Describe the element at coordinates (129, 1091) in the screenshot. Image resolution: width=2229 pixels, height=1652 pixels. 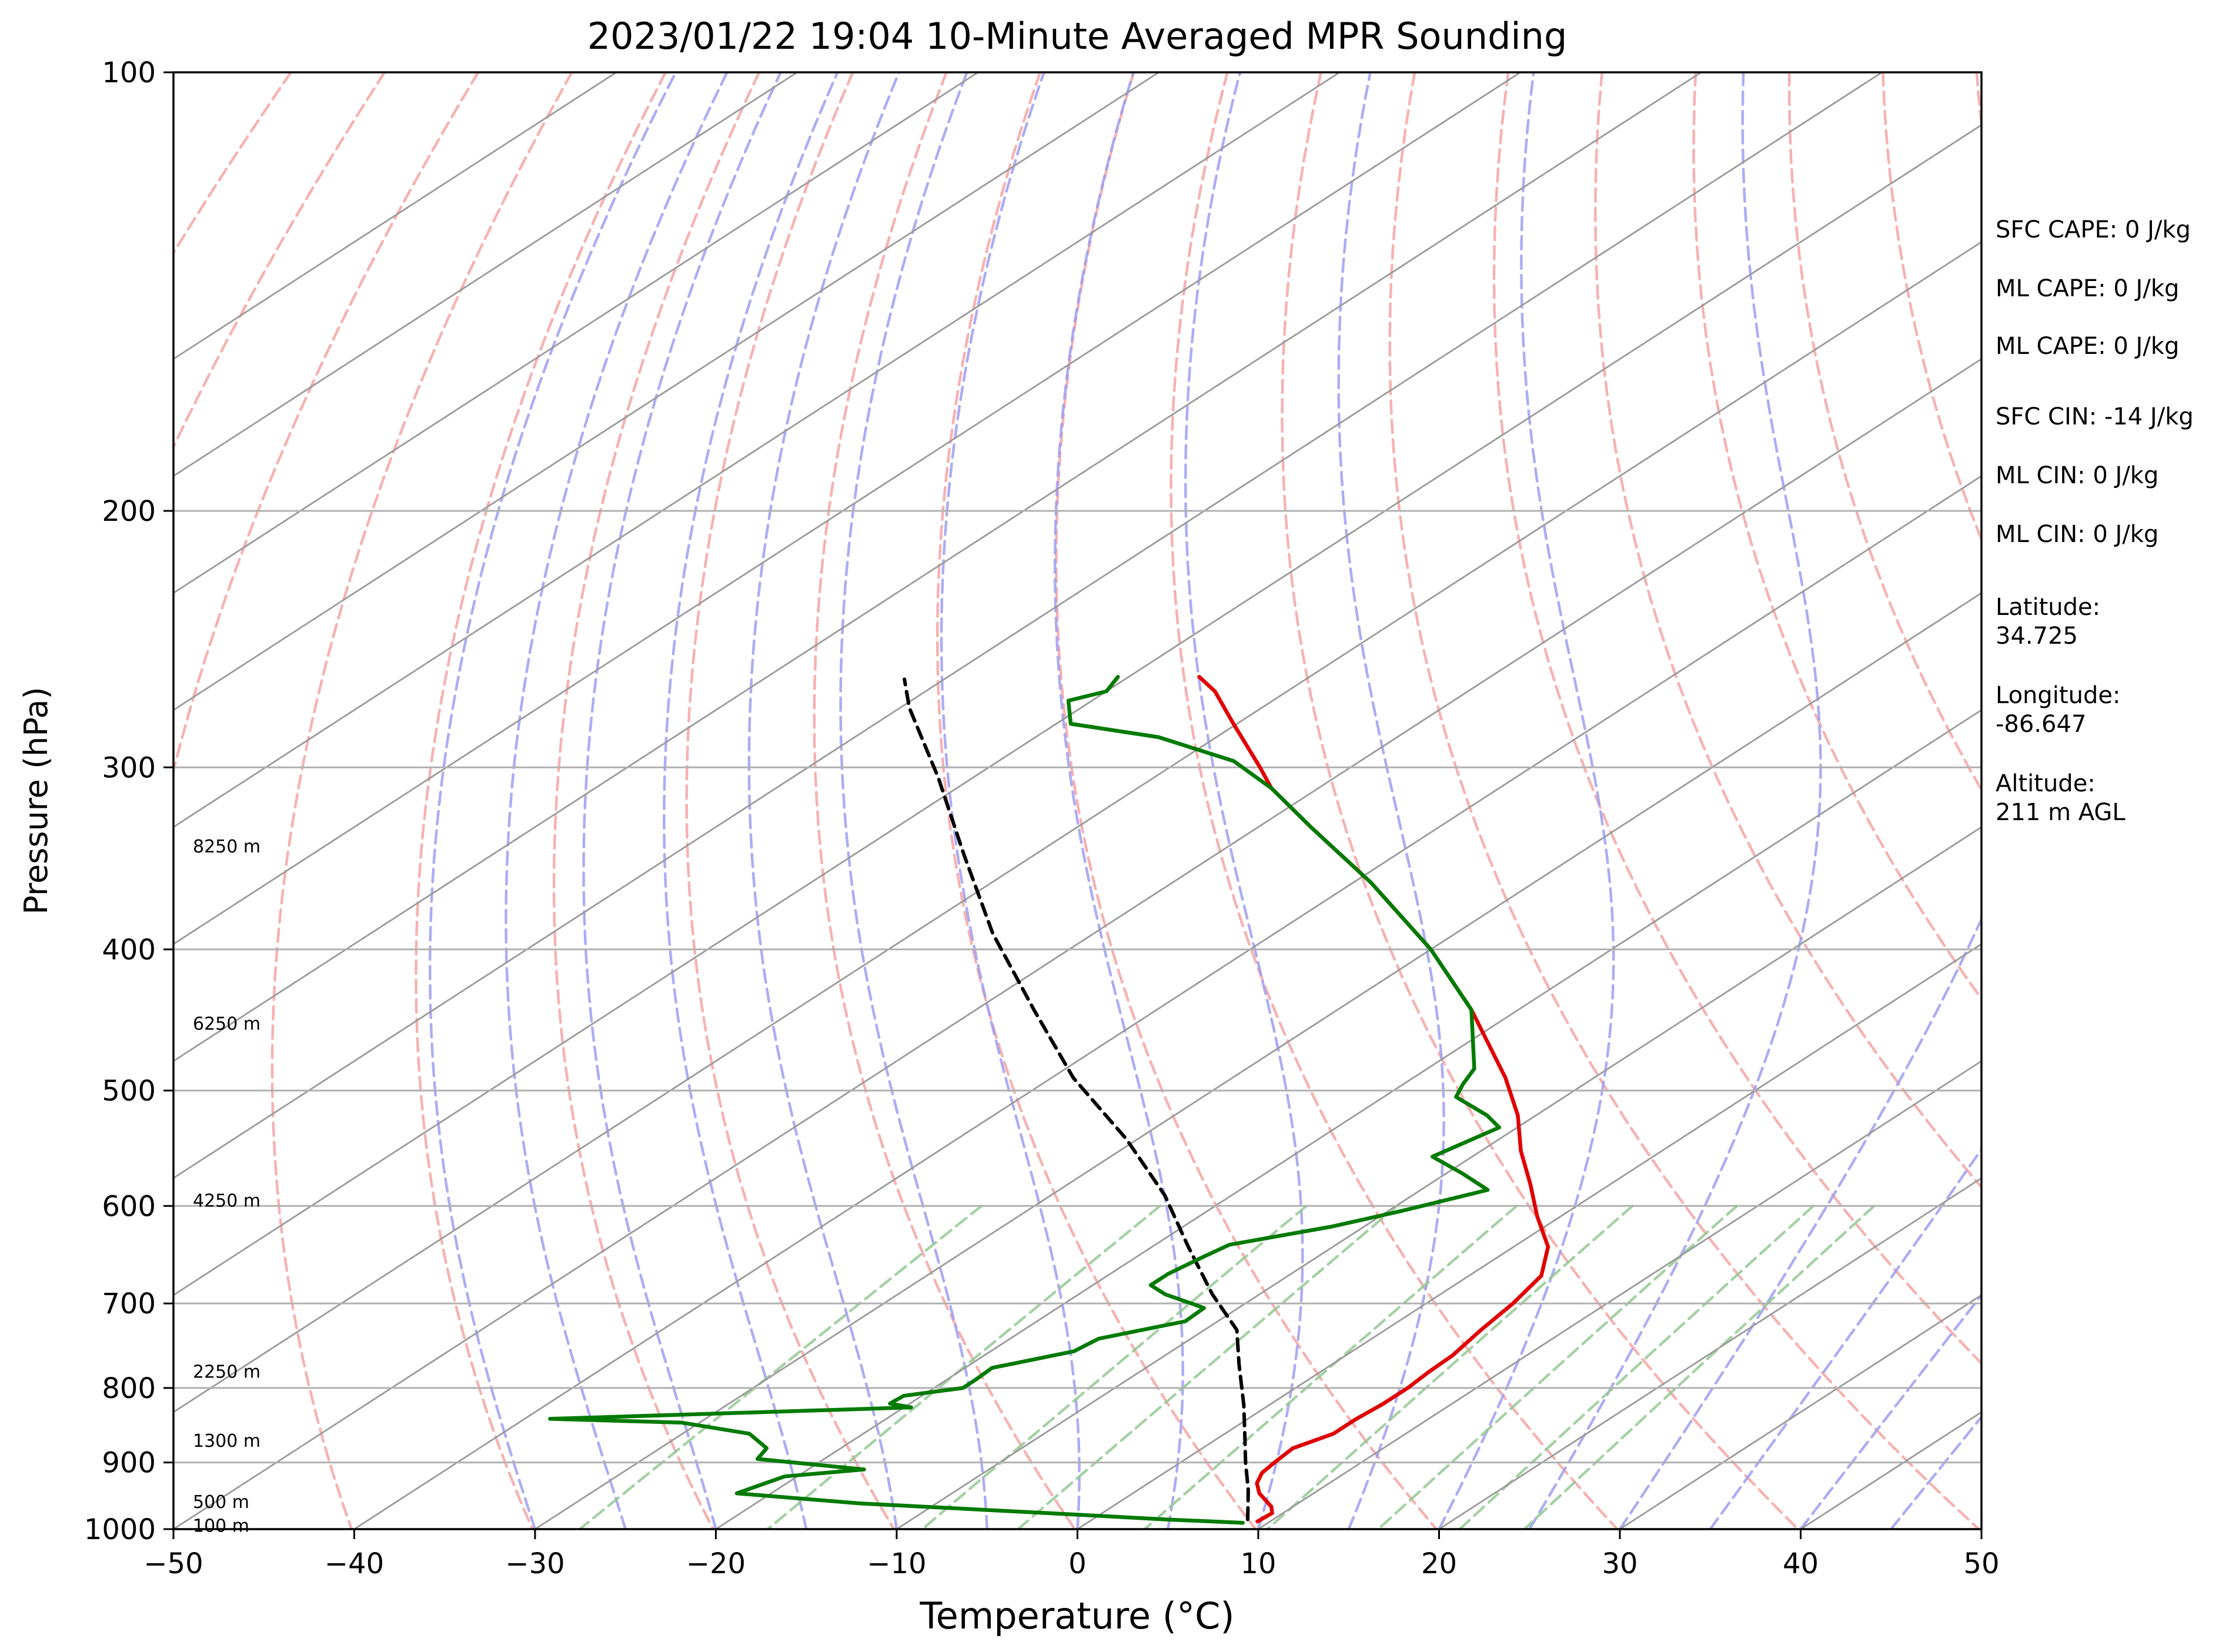
I see `y-tick-label: 500` at that location.